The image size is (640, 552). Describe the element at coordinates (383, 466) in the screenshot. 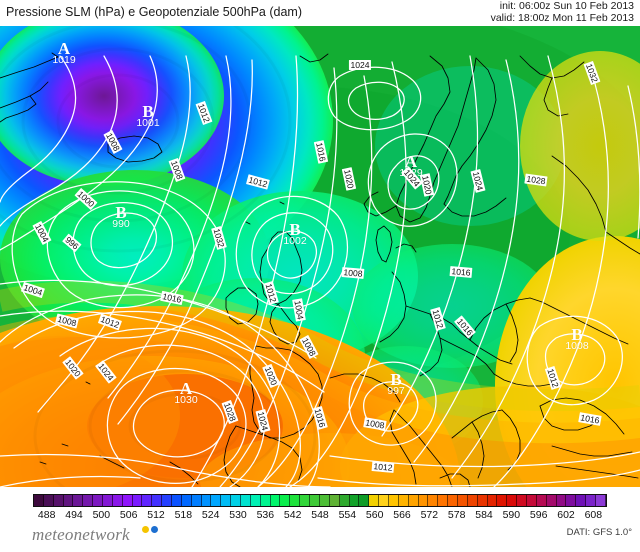

I see `isobar-label: 1012` at that location.